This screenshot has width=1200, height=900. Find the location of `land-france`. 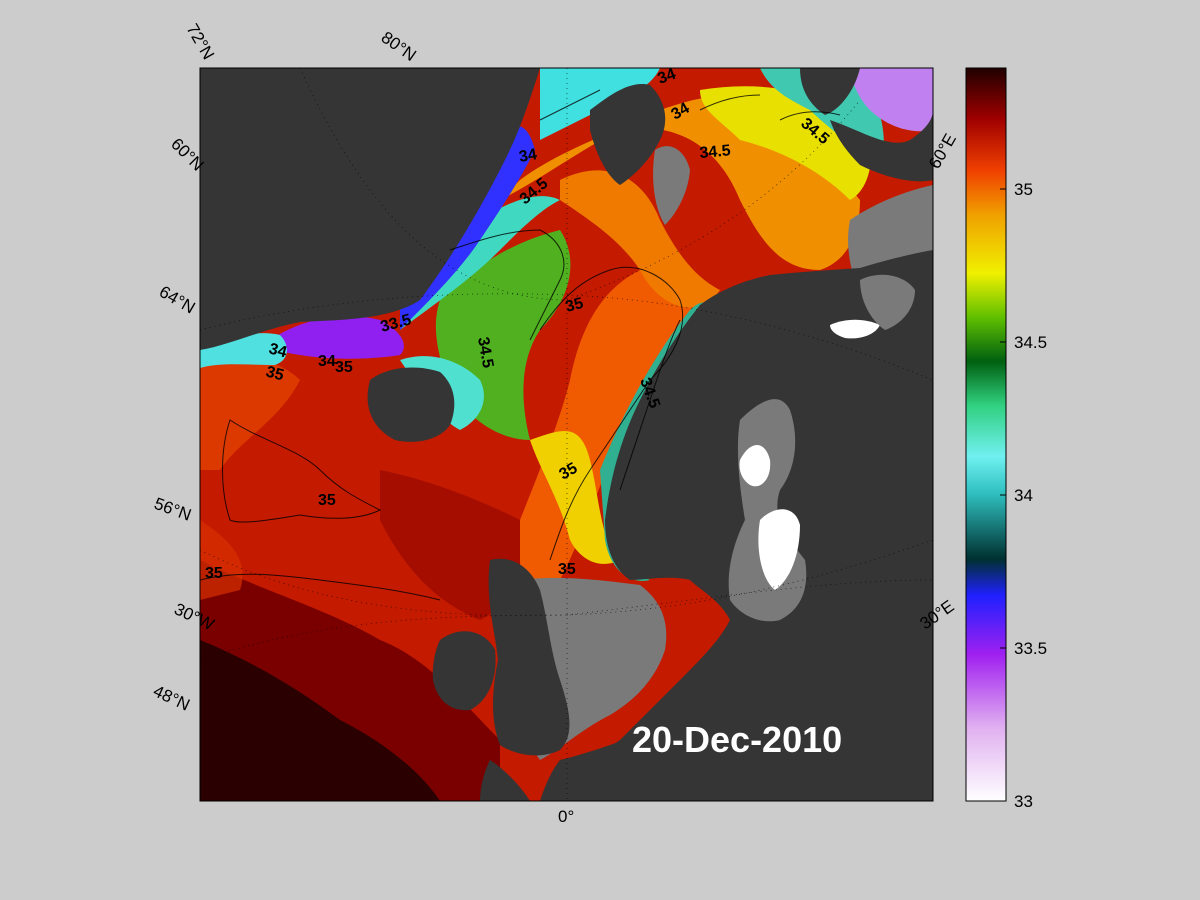

land-france is located at coordinates (505, 780).